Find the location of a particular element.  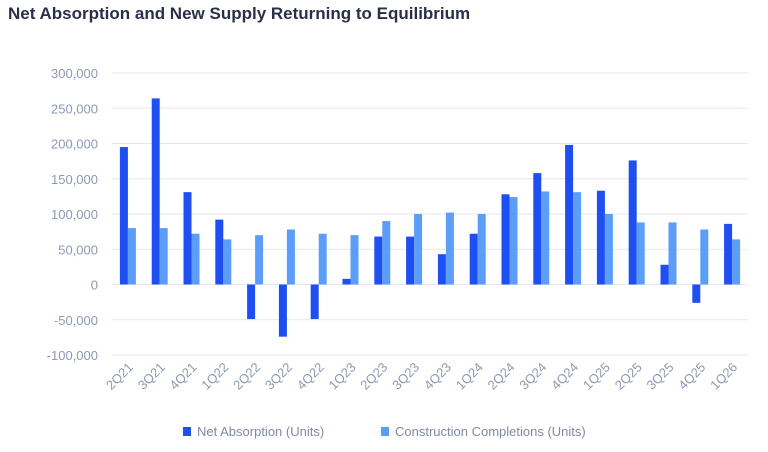

x-tick-label: 3Q22 is located at coordinates (278, 376).